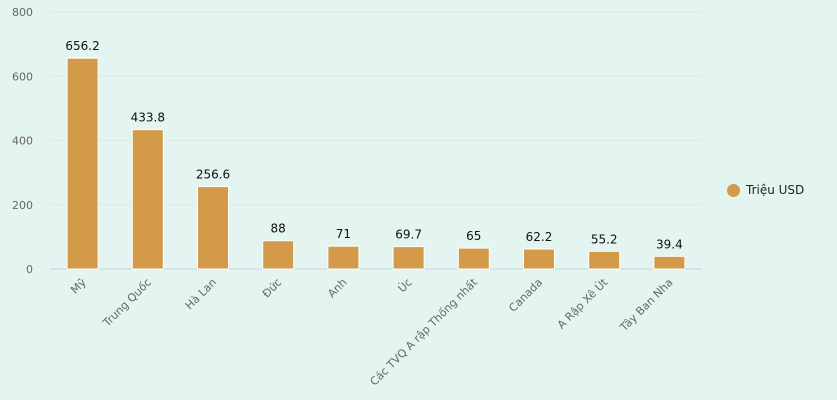  I want to click on data-label: 55.2, so click(604, 239).